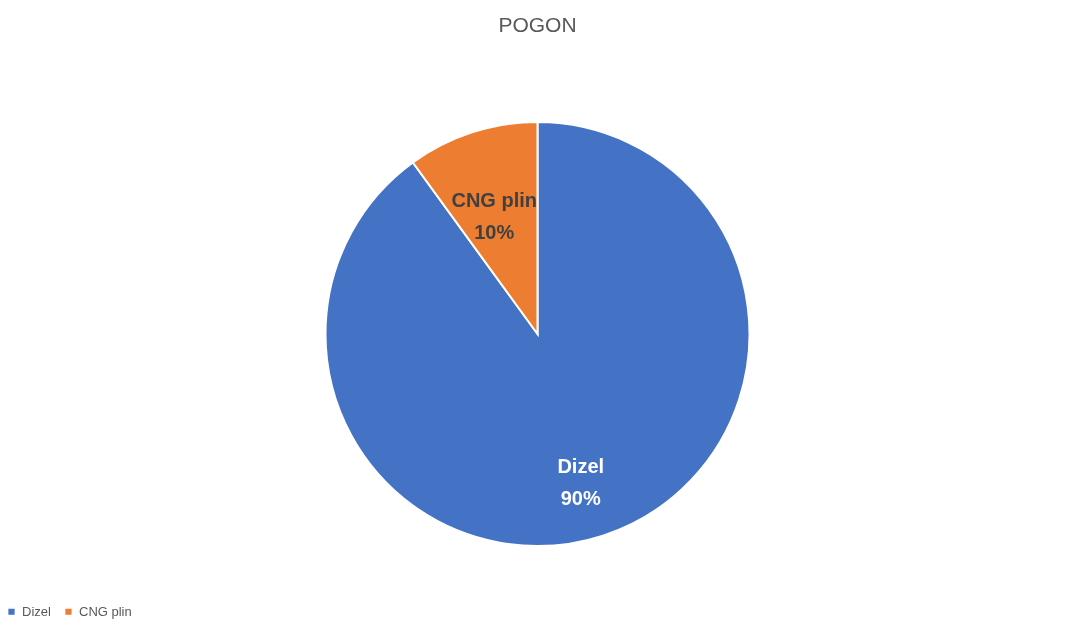 This screenshot has height=634, width=1075. I want to click on data-label: 90%, so click(580, 498).